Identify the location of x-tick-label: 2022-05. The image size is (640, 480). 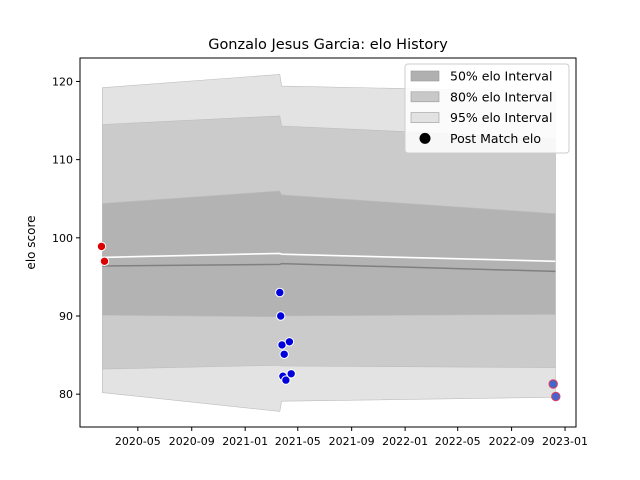
(458, 441).